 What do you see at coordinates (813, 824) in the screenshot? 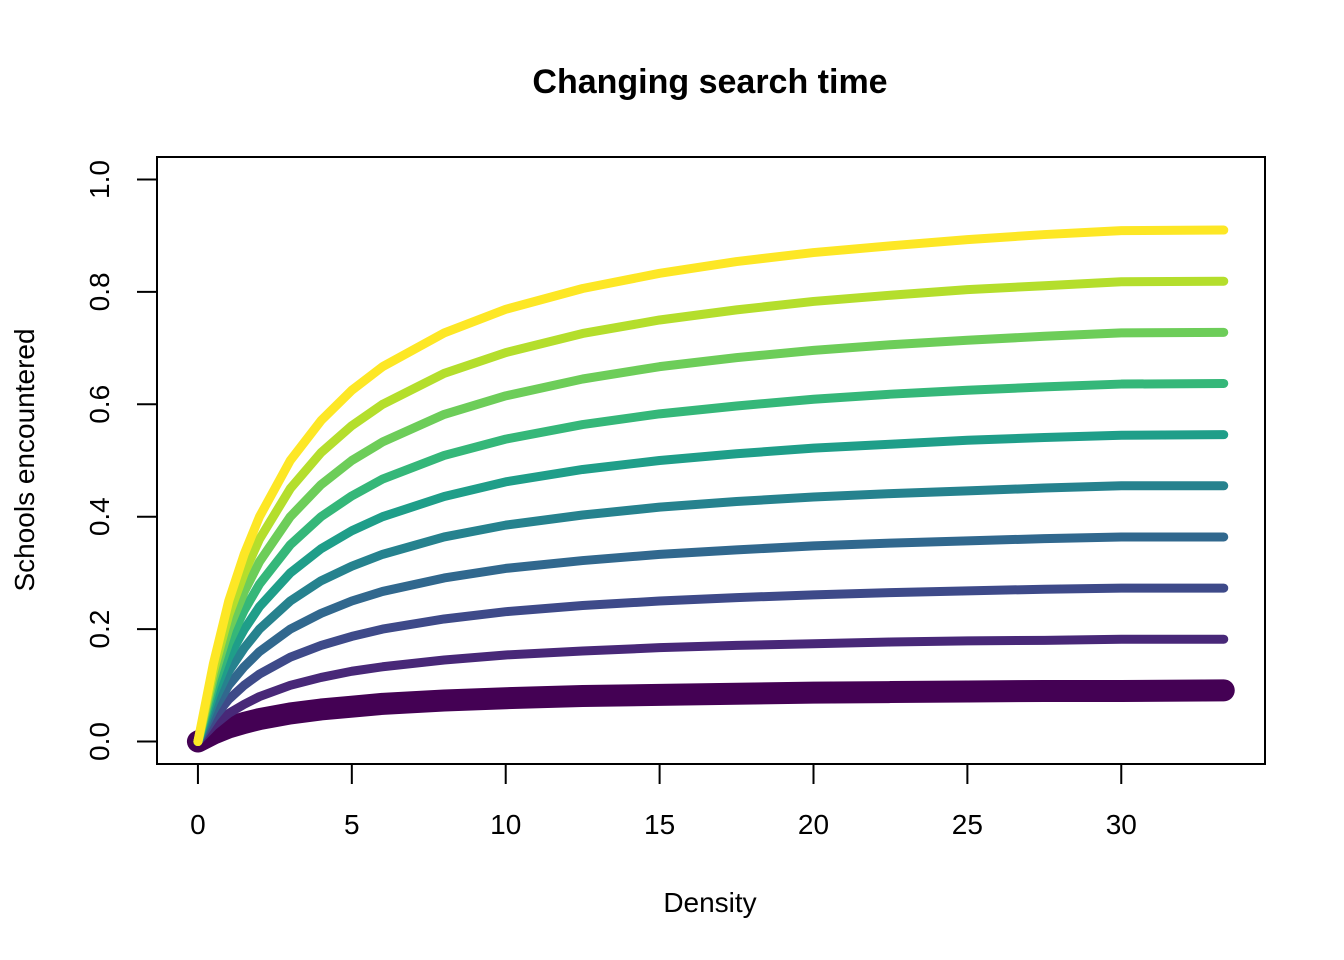
I see `x-tick-label: 20` at bounding box center [813, 824].